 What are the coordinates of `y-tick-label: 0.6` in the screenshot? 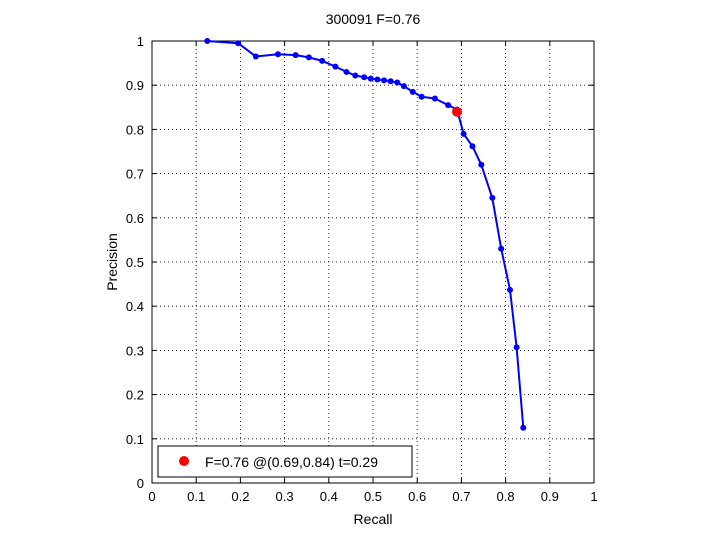 It's located at (135, 218).